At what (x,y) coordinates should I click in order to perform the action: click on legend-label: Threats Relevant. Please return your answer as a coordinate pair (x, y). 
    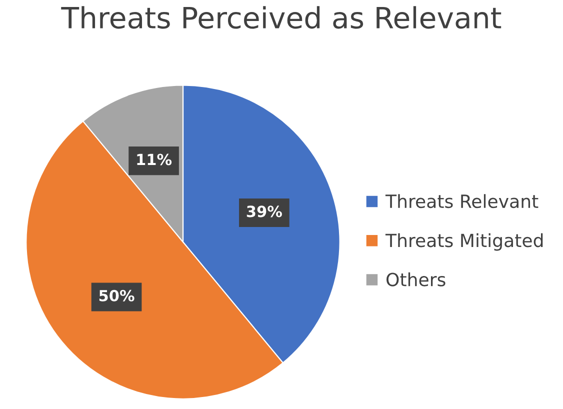
    Looking at the image, I should click on (461, 201).